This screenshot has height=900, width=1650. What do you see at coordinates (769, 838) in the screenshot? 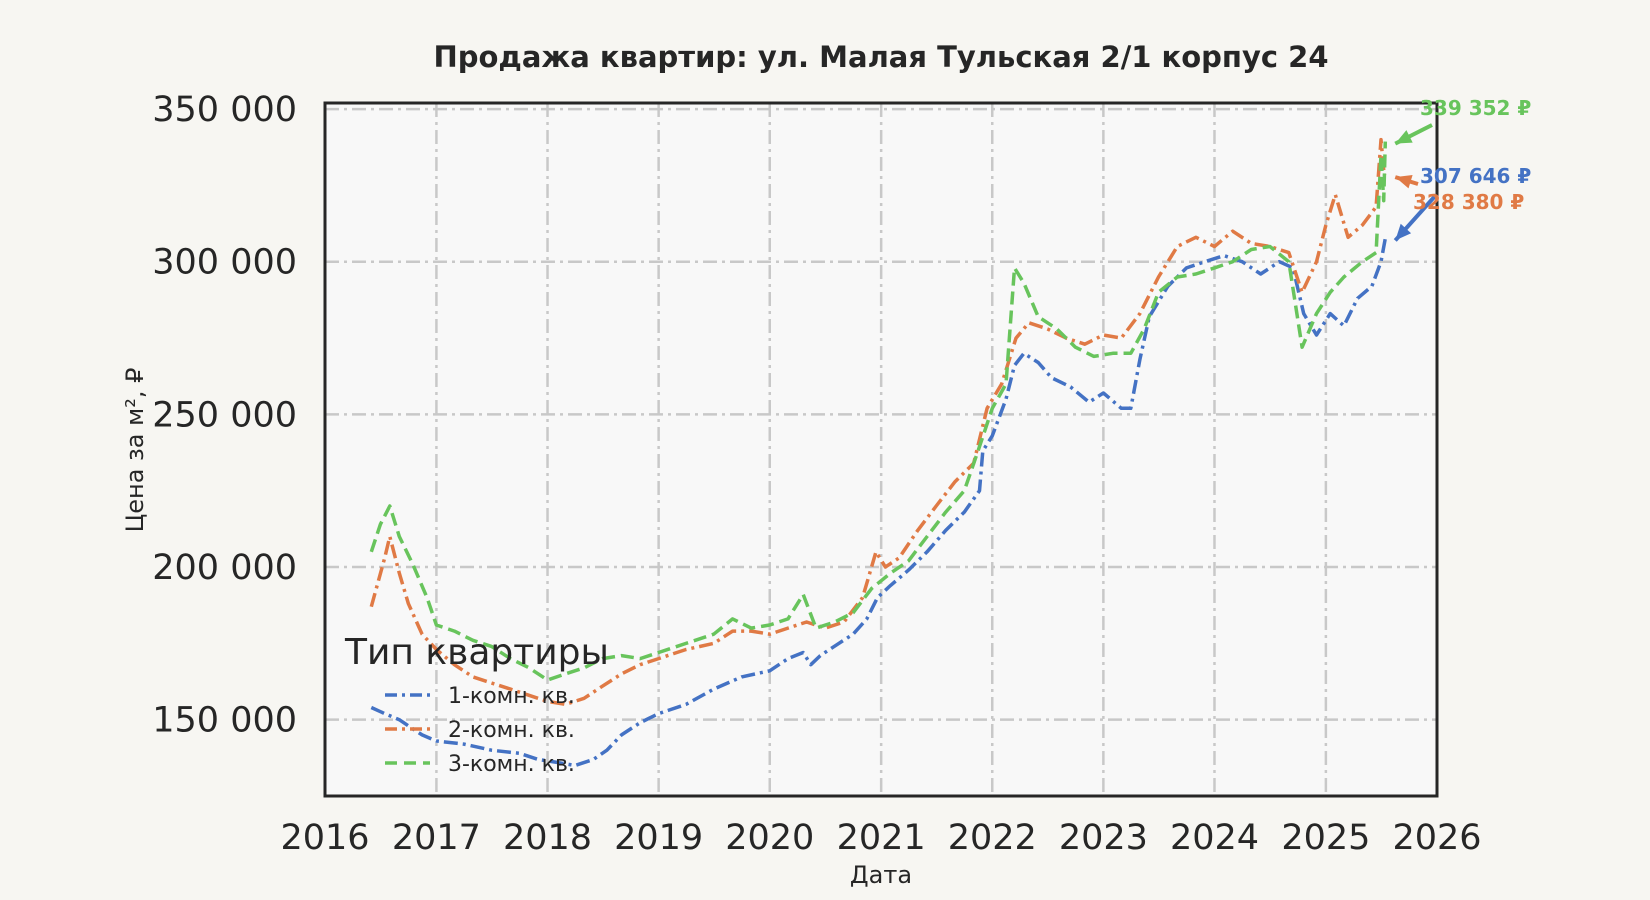
I see `x-tick-label-2020: 2020` at bounding box center [769, 838].